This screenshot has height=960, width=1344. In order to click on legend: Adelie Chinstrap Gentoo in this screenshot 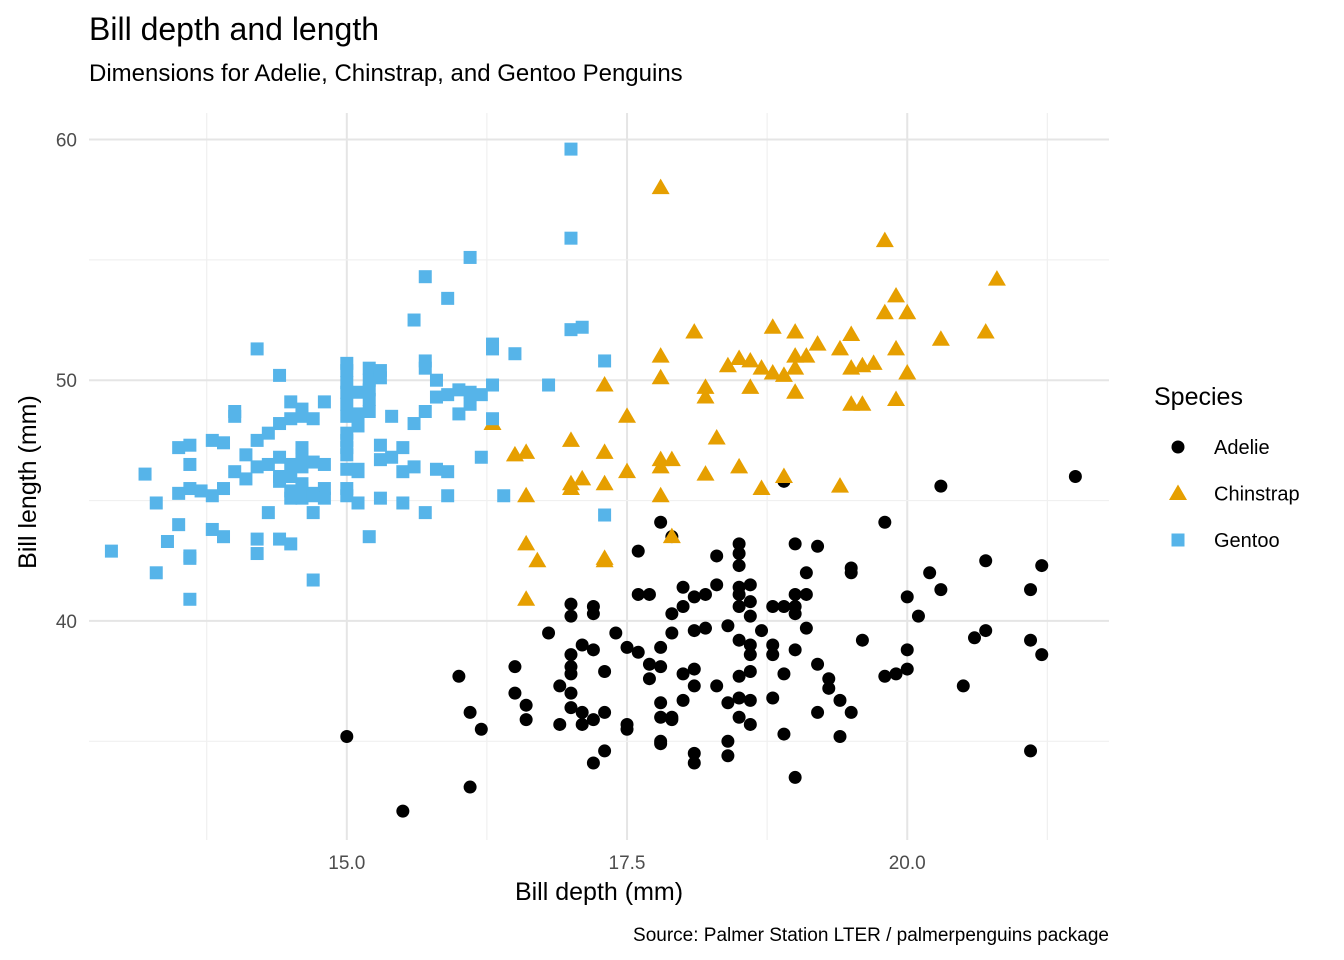, I will do `click(1234, 494)`.